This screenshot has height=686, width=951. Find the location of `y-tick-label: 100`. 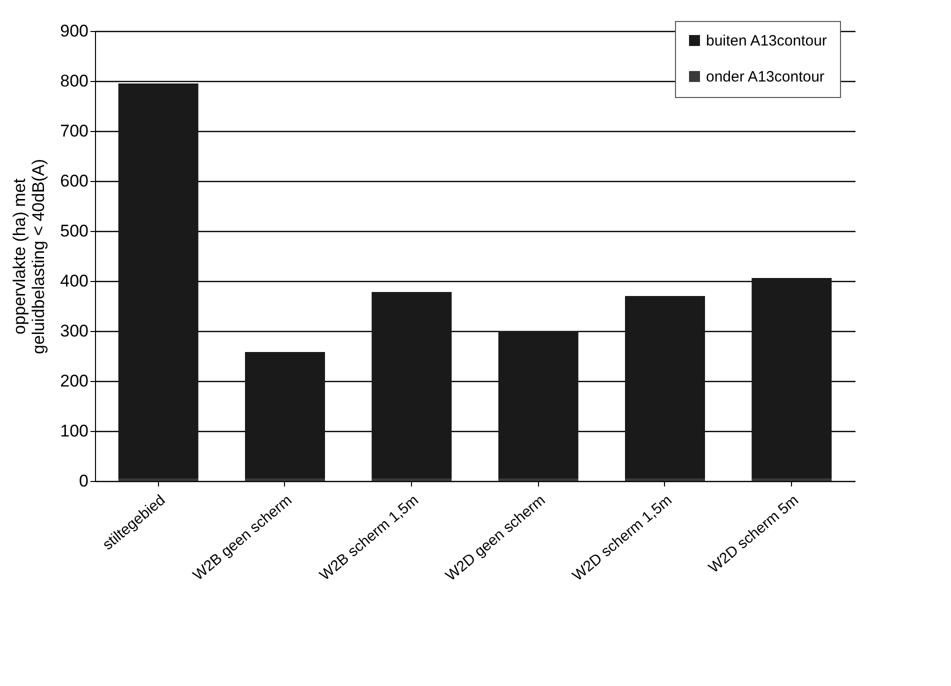

y-tick-label: 100 is located at coordinates (74, 431).